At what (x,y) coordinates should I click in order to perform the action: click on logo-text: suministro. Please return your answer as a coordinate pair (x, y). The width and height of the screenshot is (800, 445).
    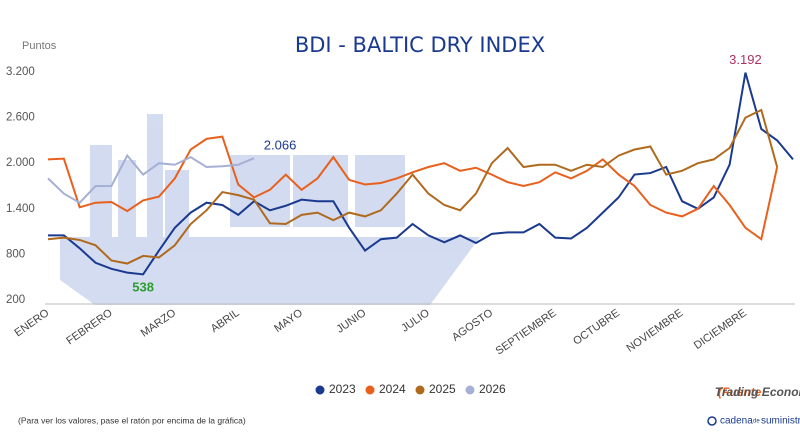
    Looking at the image, I should click on (780, 421).